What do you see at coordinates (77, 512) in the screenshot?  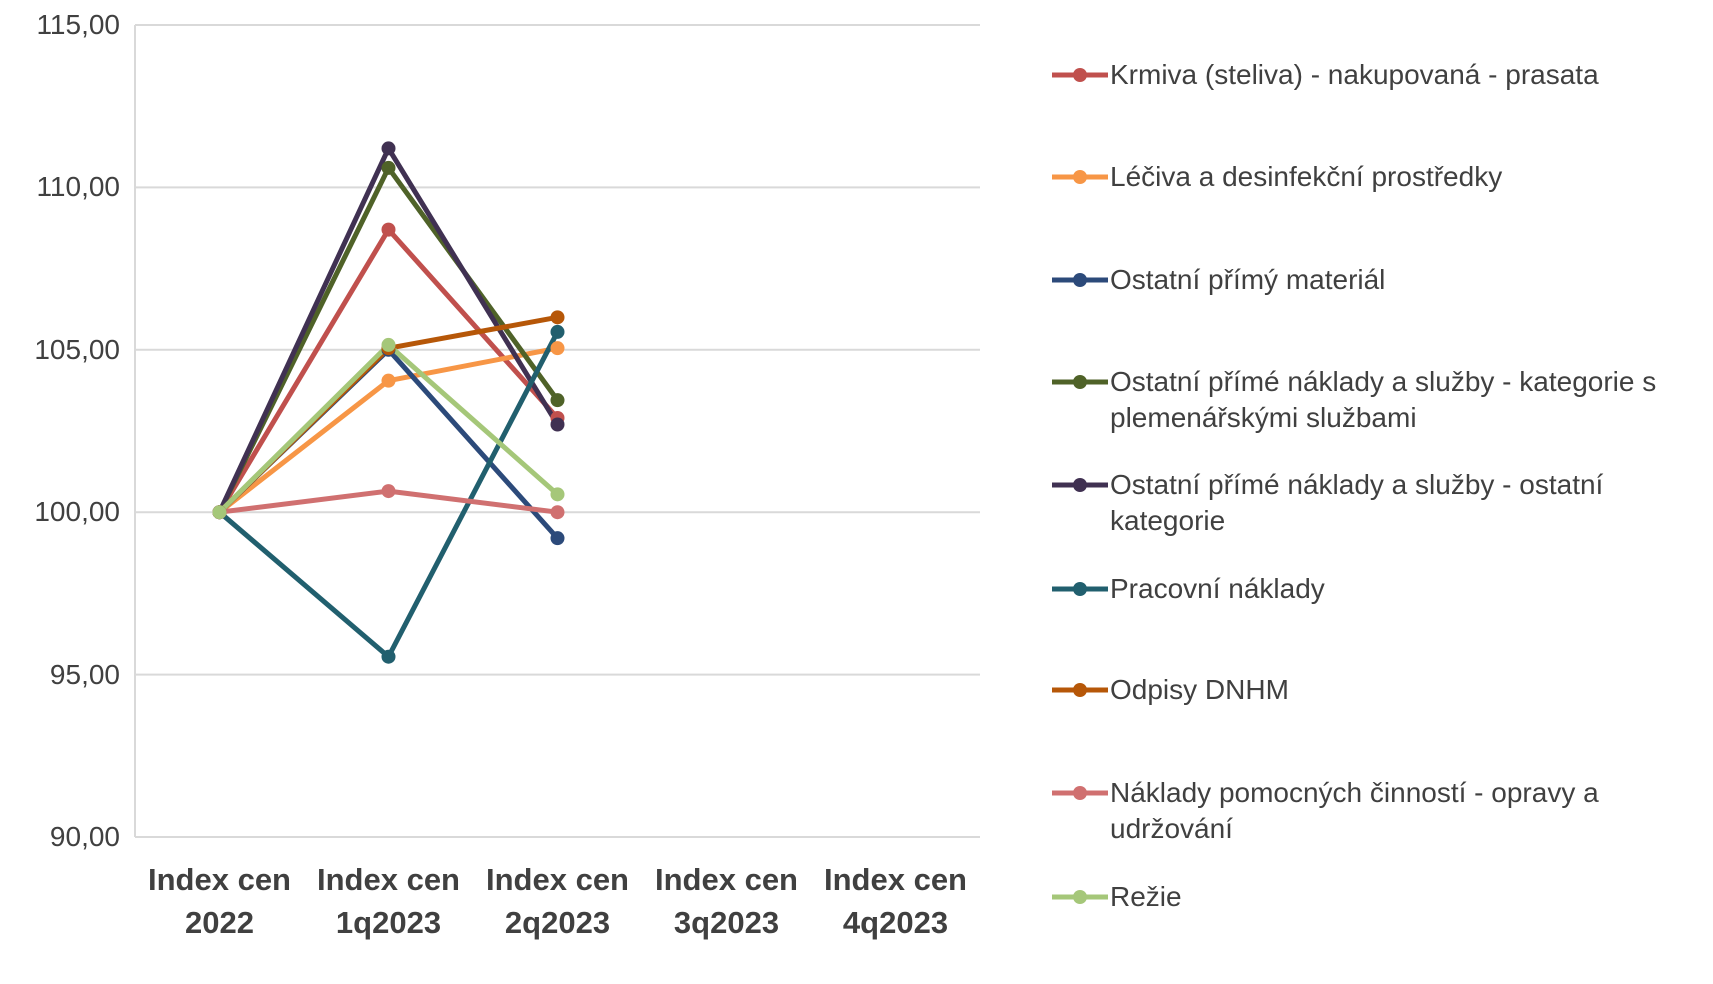 I see `y-tick-label: 100,00` at bounding box center [77, 512].